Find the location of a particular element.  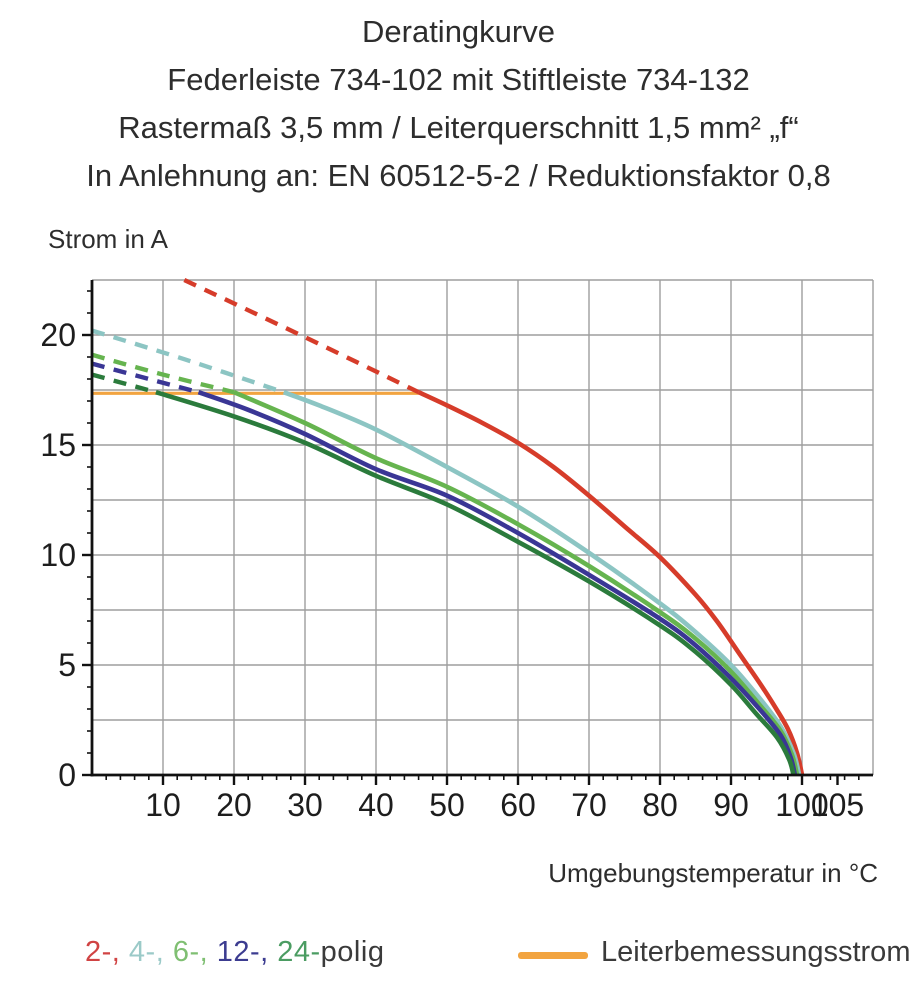

y-tick-label: 5 is located at coordinates (67, 665).